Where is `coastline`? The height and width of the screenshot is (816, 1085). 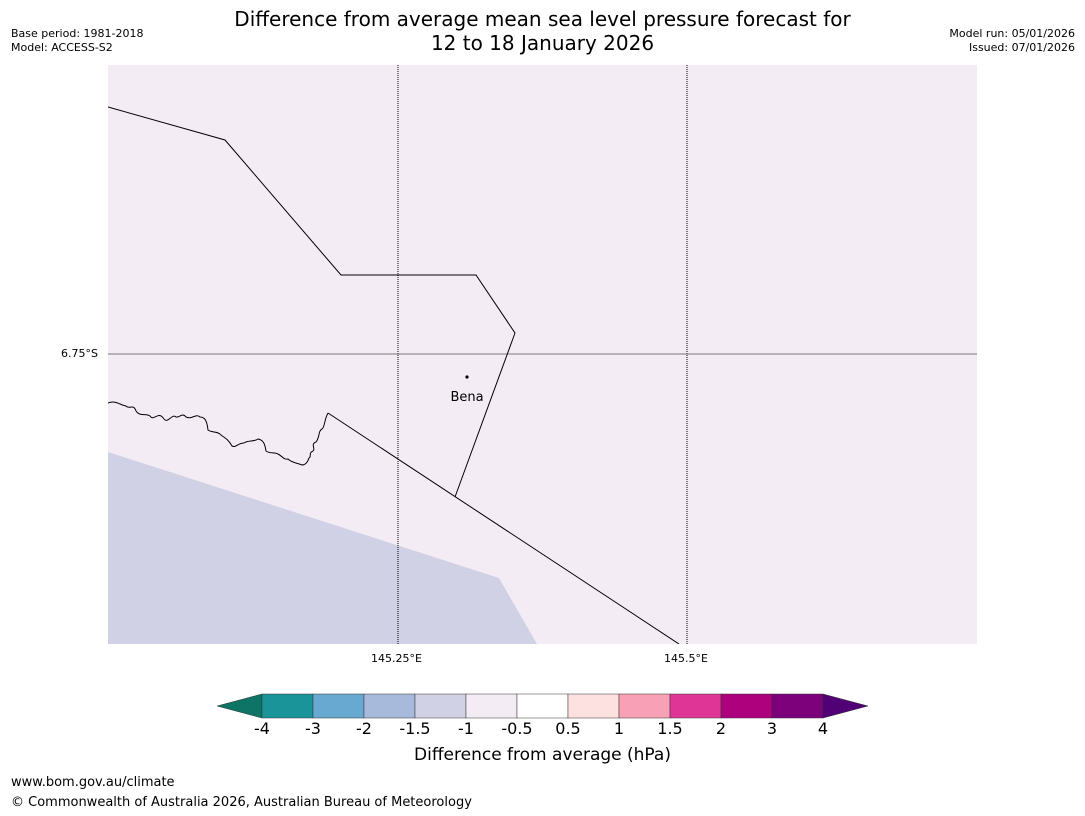 coastline is located at coordinates (218, 433).